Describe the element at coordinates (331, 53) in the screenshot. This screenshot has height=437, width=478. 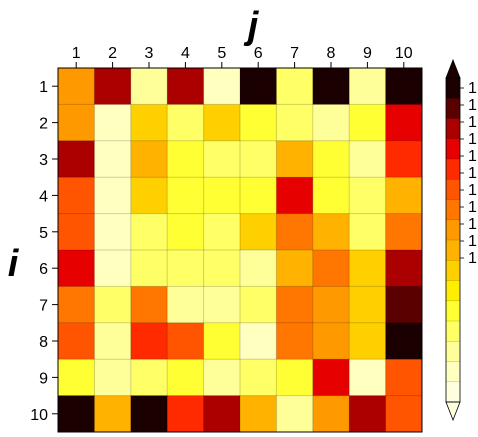
I see `x-tick-label: 8` at that location.